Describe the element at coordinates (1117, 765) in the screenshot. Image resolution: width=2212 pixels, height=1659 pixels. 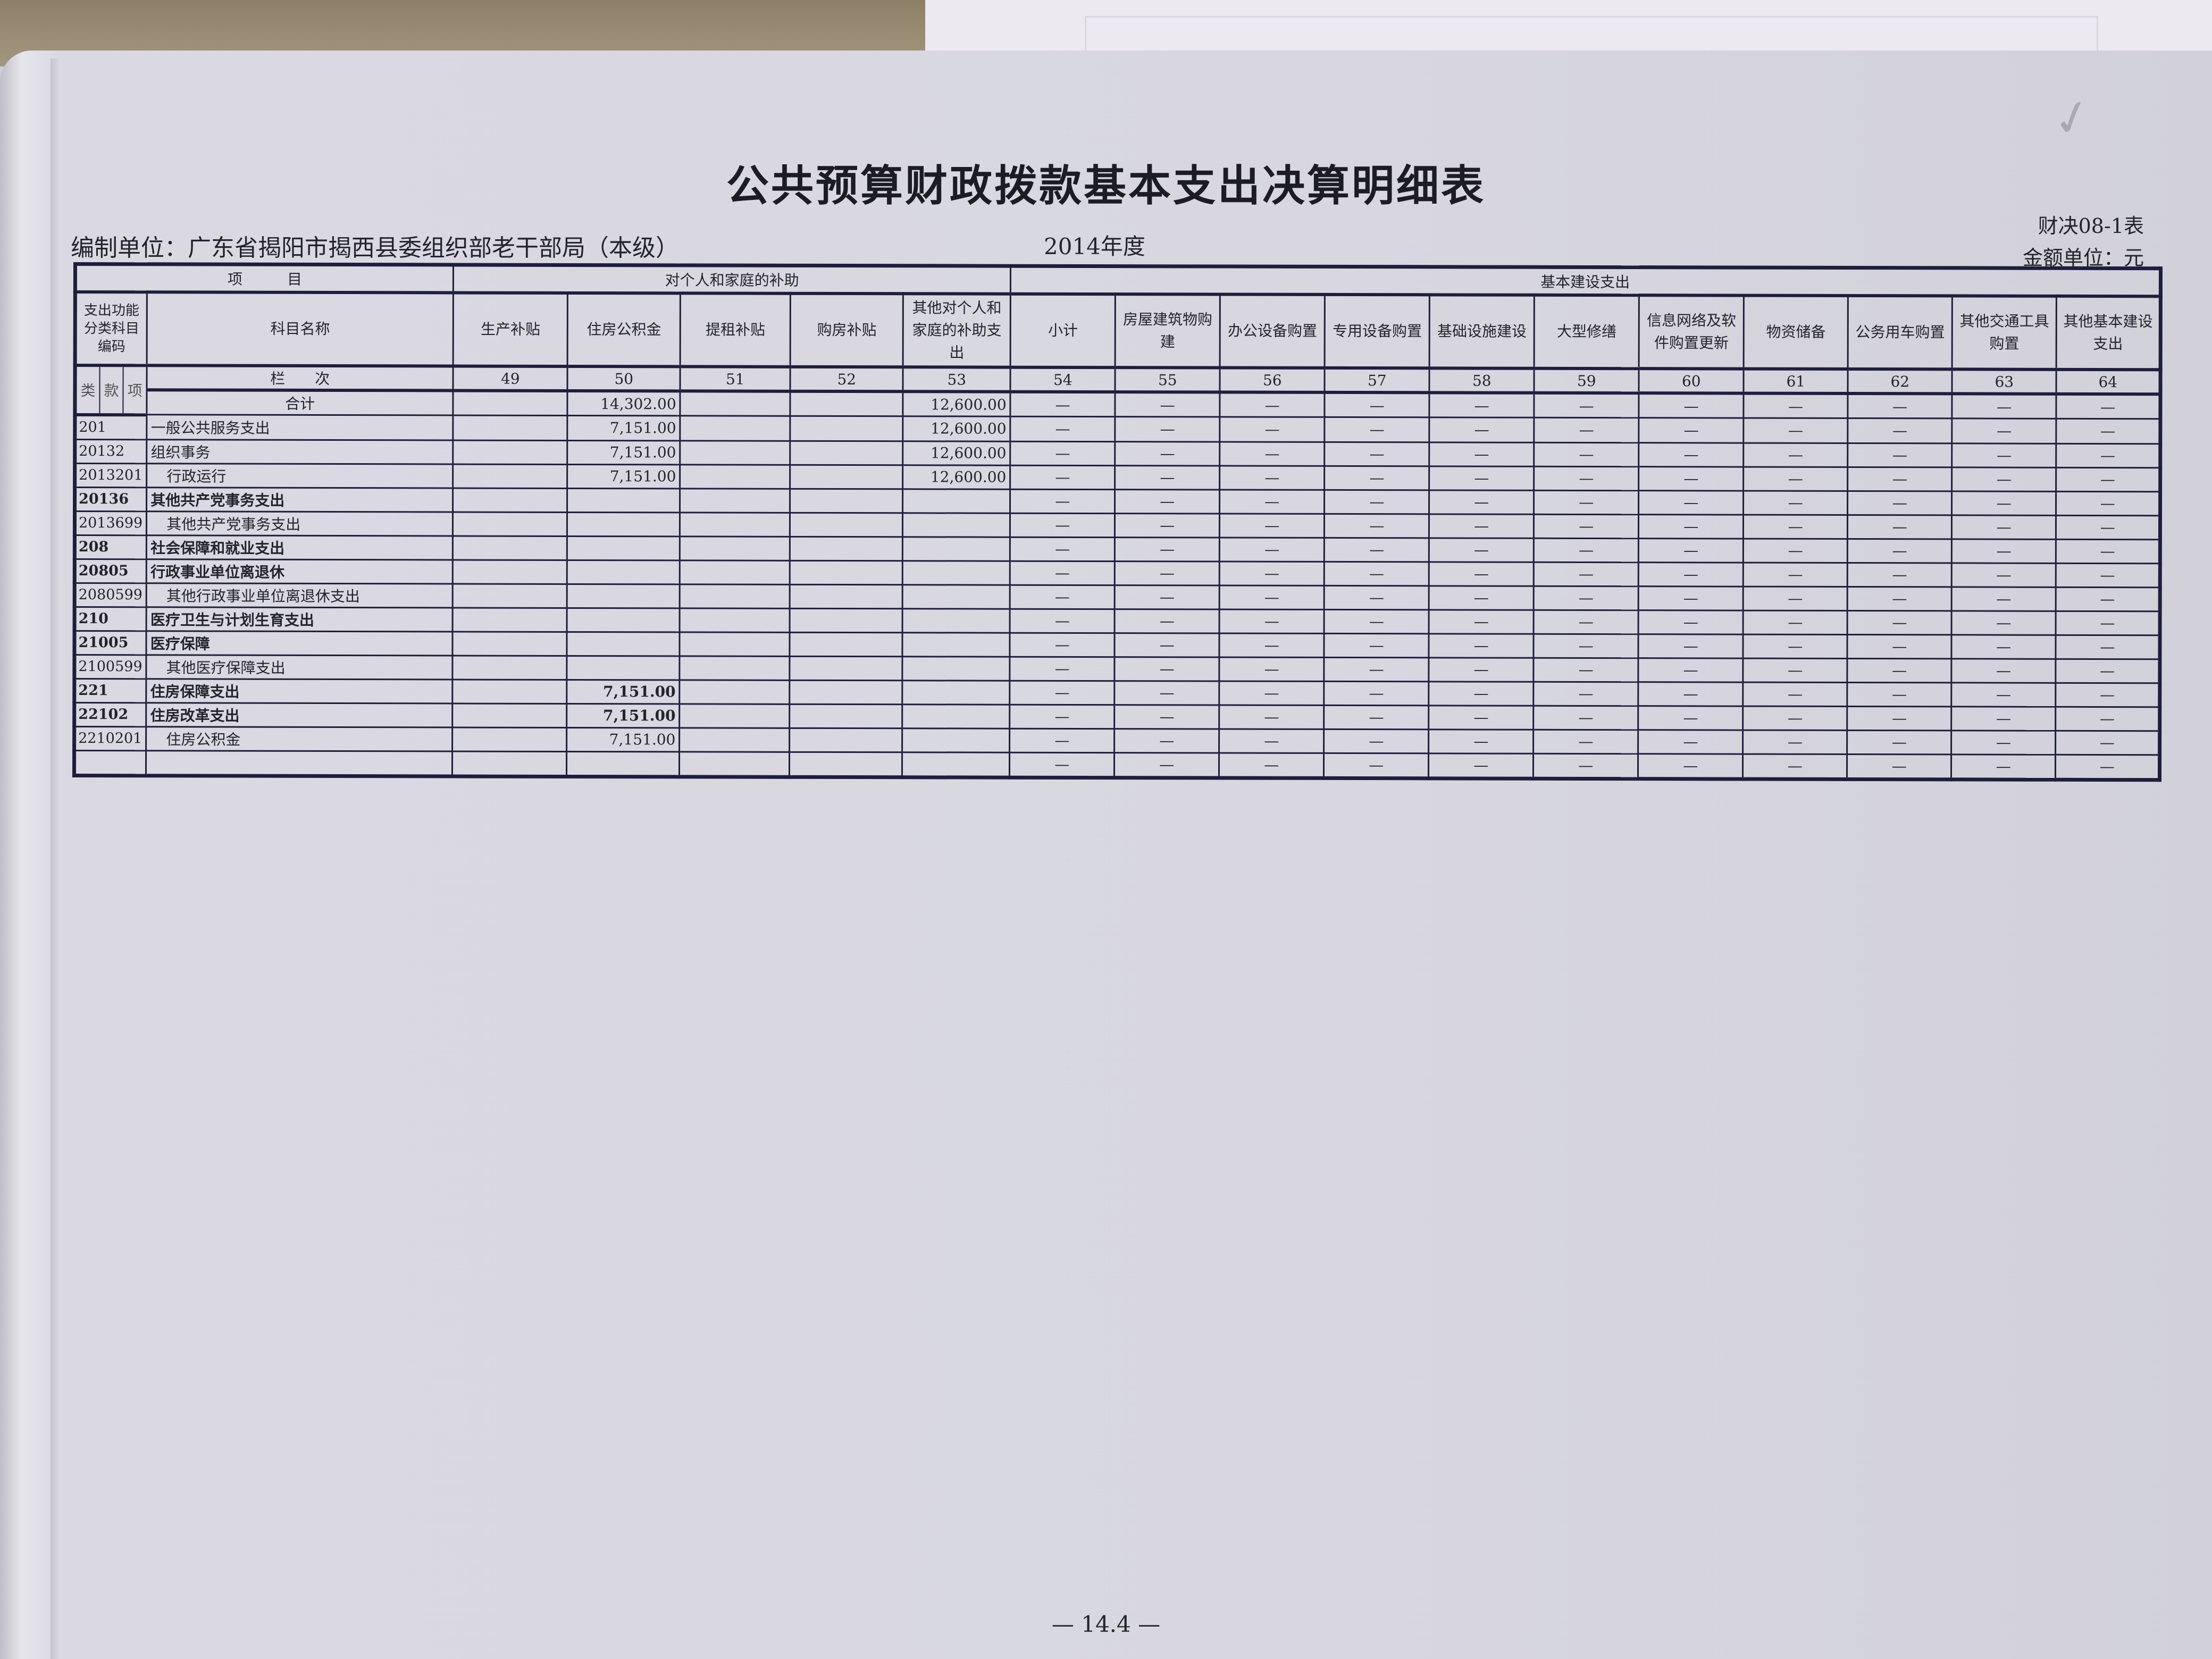
I see `table-row: — — — — — — — — — — —` at that location.